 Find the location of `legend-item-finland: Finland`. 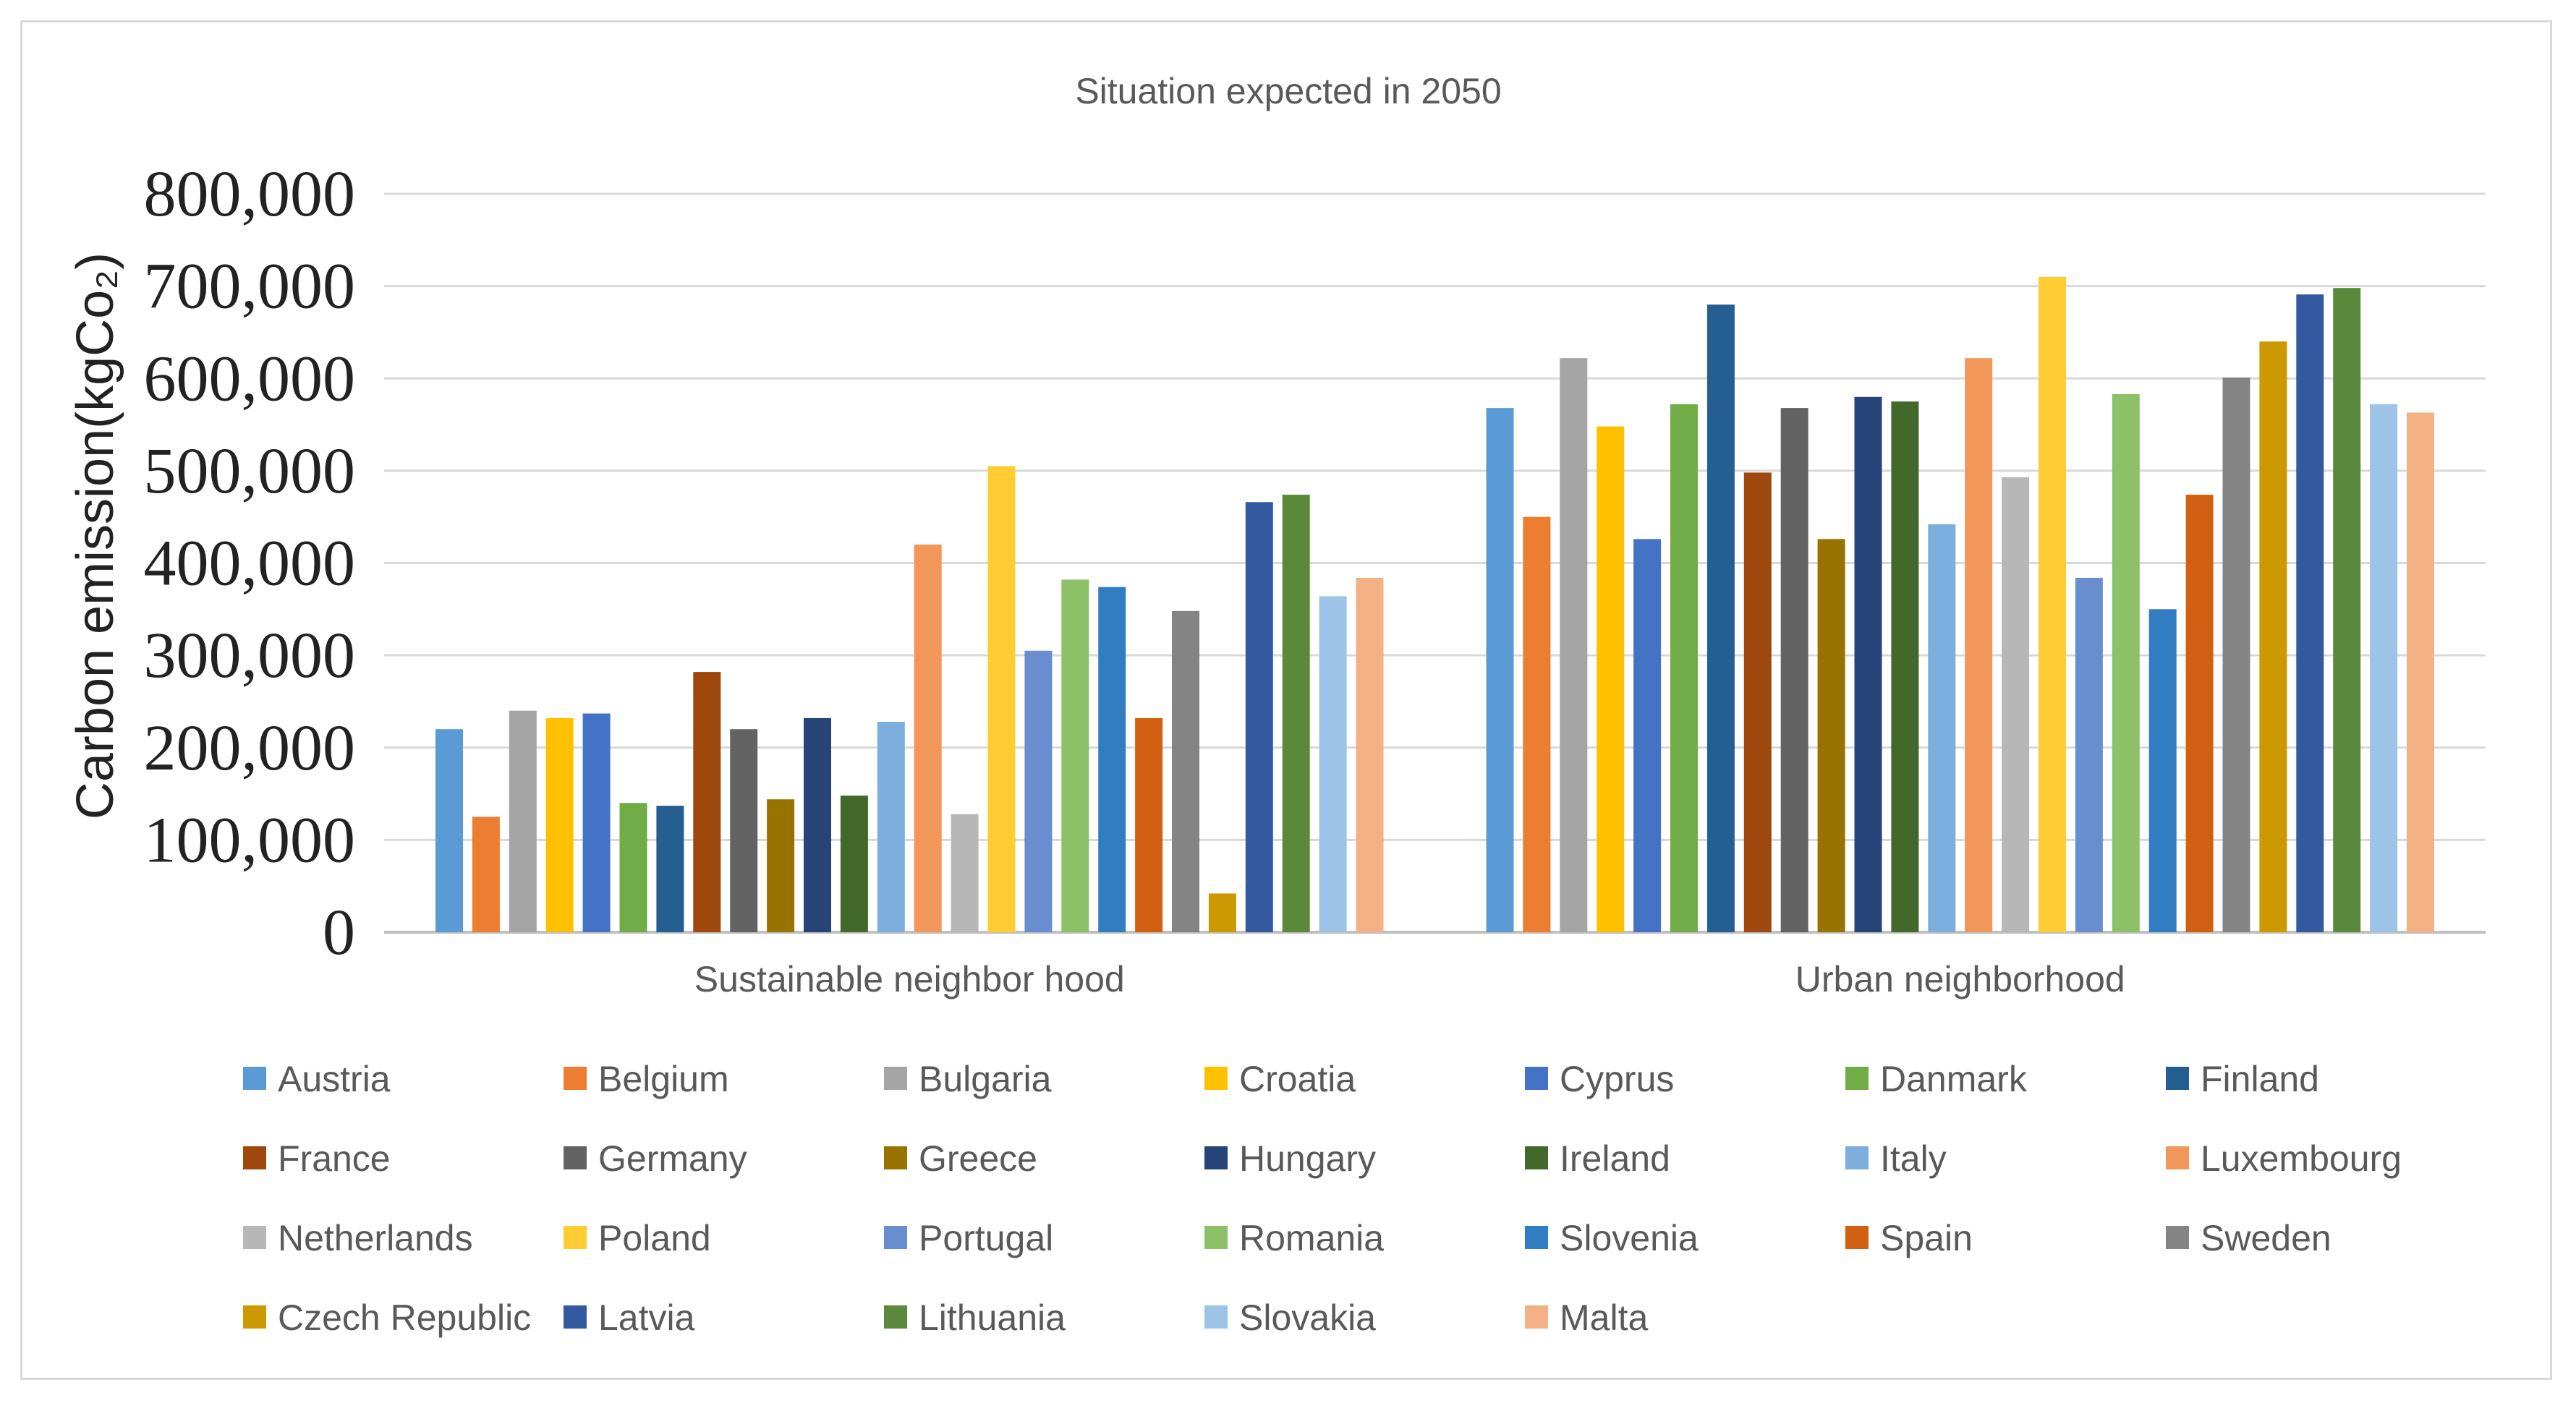

legend-item-finland: Finland is located at coordinates (2242, 1079).